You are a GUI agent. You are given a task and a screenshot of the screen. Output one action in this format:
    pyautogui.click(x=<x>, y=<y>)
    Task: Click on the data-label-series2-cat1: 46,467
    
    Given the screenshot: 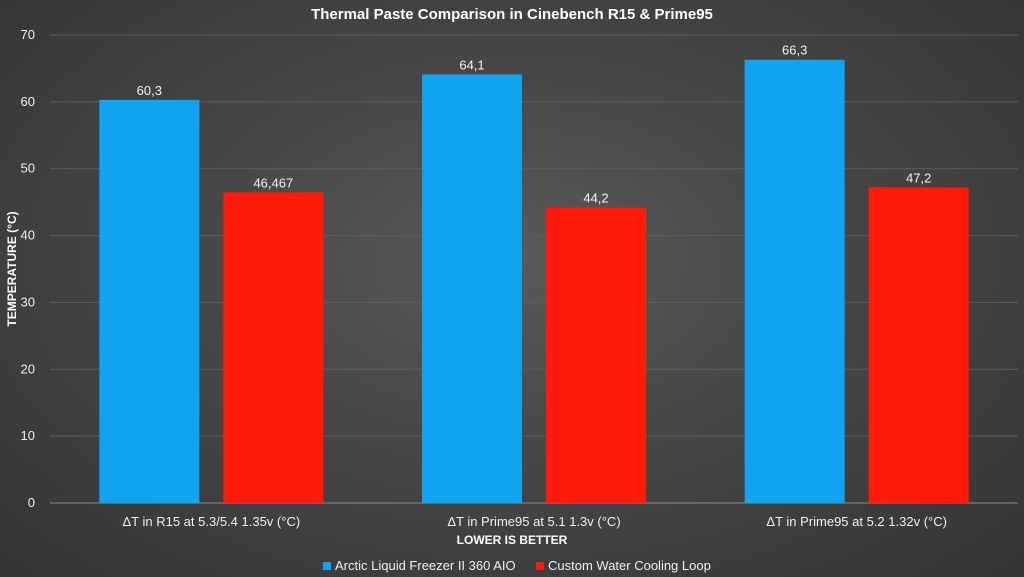 What is the action you would take?
    pyautogui.click(x=273, y=182)
    